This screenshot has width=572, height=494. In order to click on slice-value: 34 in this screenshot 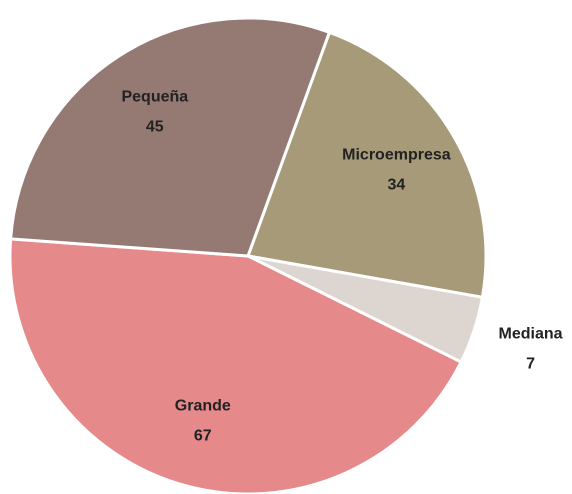, I will do `click(397, 185)`.